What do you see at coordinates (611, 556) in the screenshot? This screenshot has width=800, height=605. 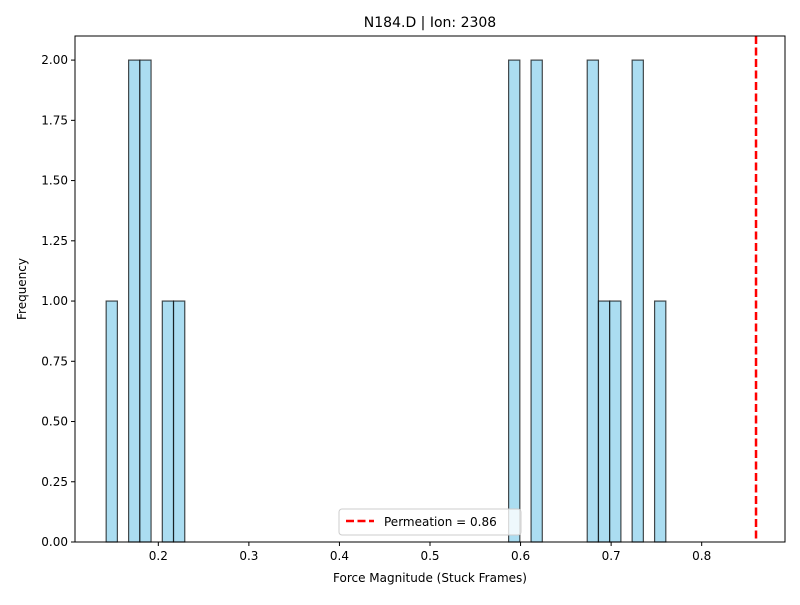 I see `x-tick-label: 0.7` at bounding box center [611, 556].